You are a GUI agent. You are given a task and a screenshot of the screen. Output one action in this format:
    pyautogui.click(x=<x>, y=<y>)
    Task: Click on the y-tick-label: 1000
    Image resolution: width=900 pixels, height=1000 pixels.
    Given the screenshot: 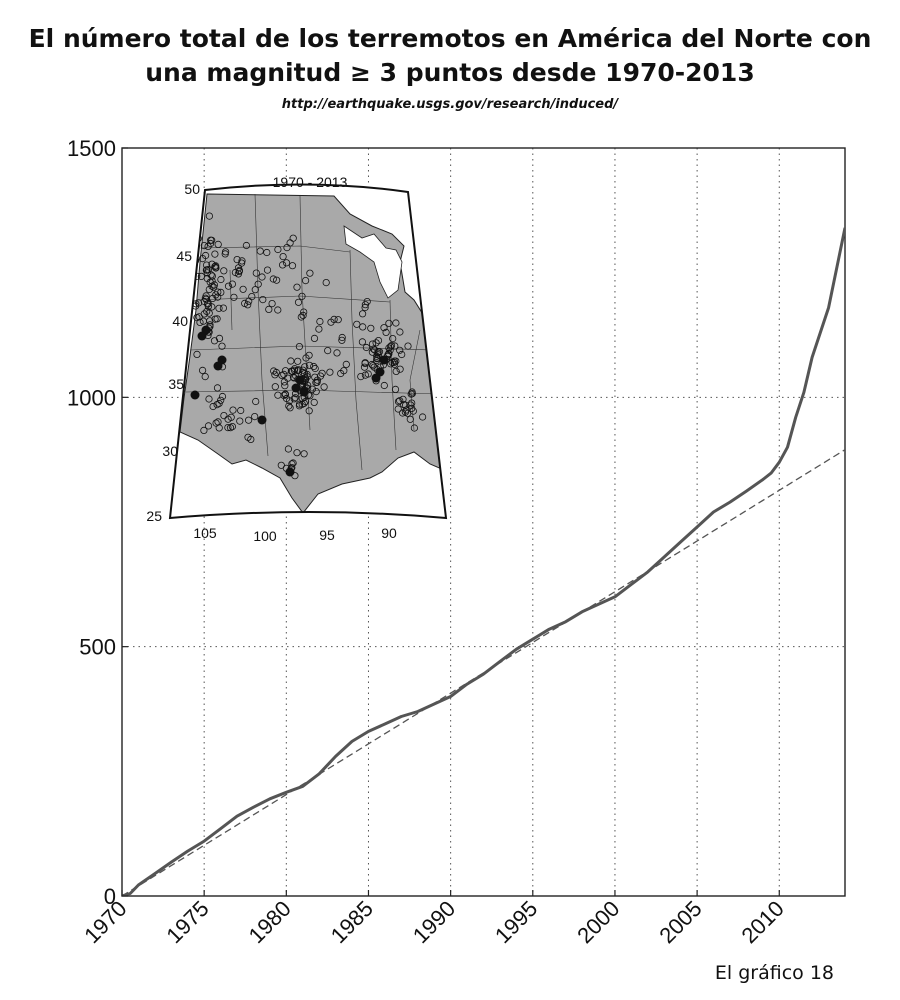 What is the action you would take?
    pyautogui.click(x=91, y=397)
    